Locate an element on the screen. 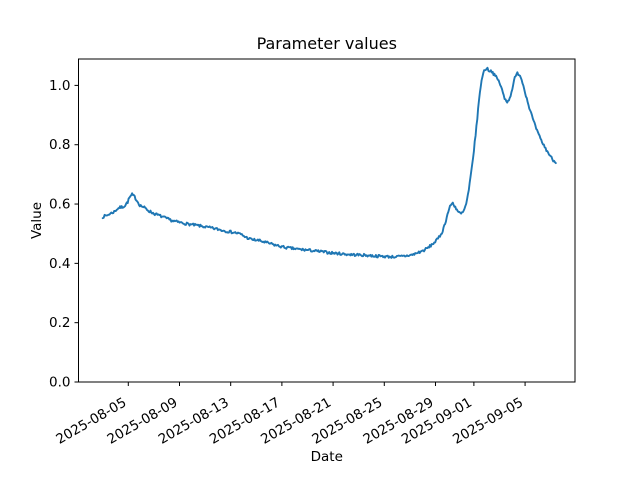 This screenshot has width=640, height=480. chart-title: Parameter values is located at coordinates (327, 43).